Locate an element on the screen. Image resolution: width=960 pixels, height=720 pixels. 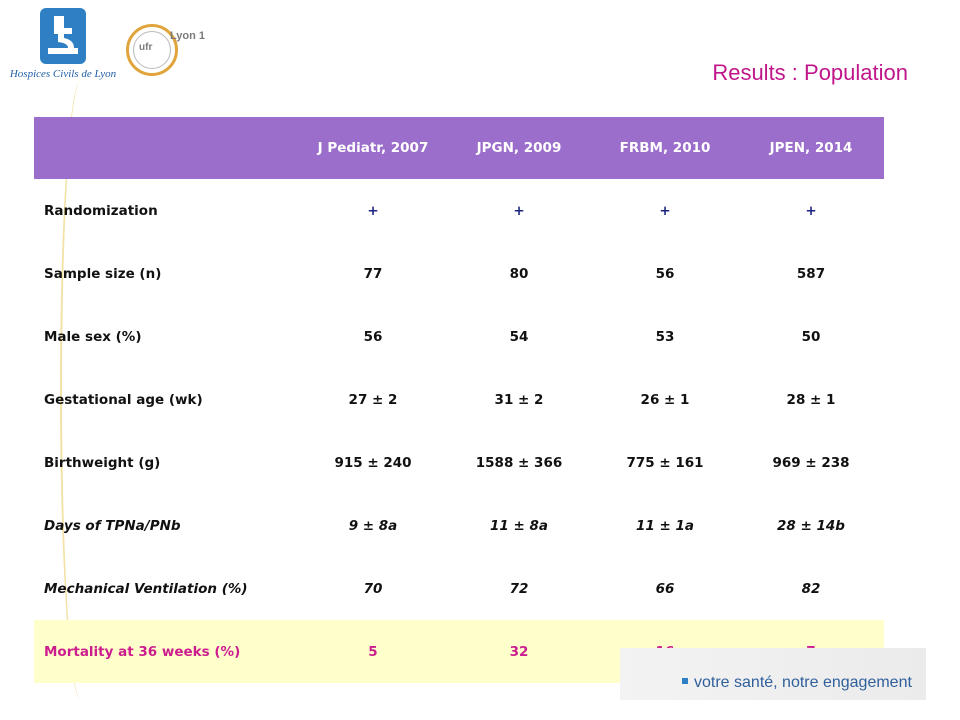
table-cell: 775 ± 161 is located at coordinates (665, 462).